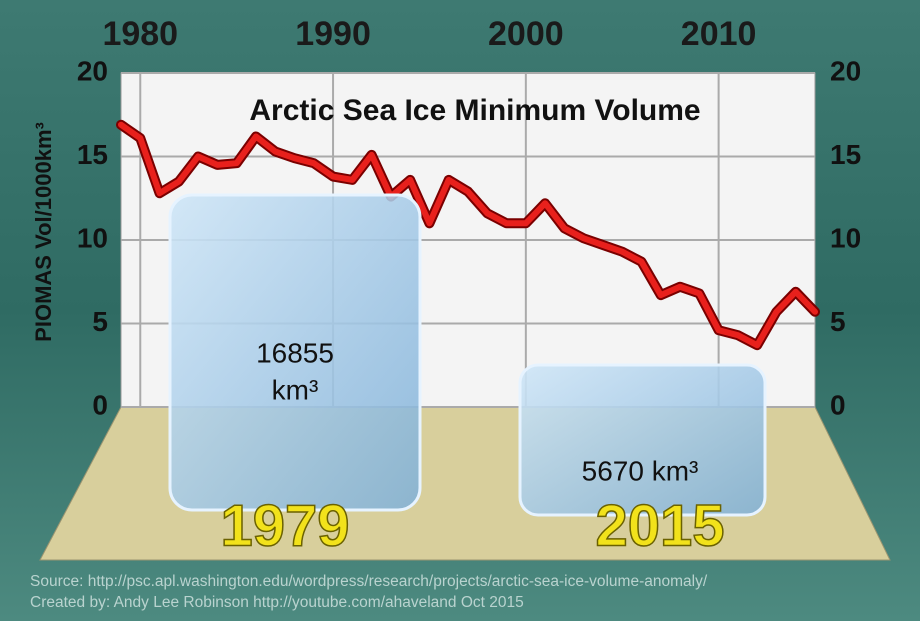  I want to click on chart-title: Arctic Sea Ice Minimum Volume, so click(474, 110).